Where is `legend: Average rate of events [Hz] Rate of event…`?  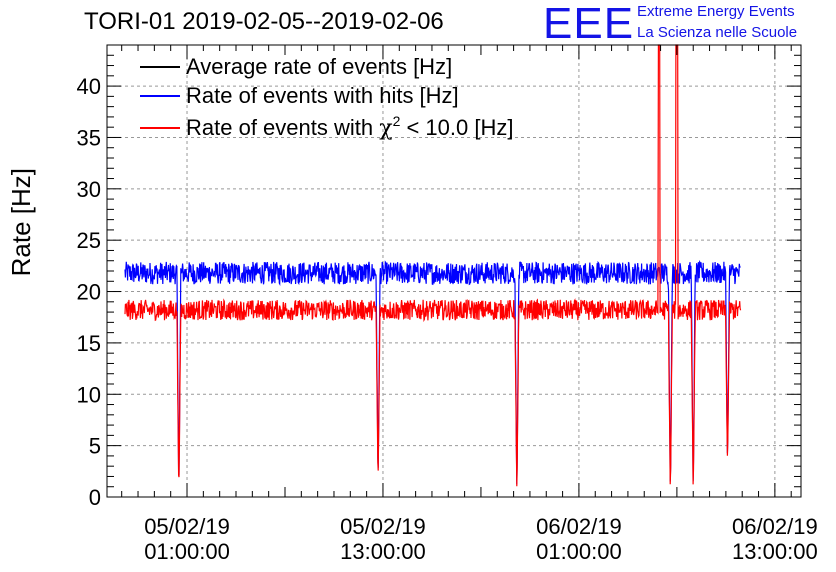
legend: Average rate of events [Hz] Rate of event… is located at coordinates (326, 97).